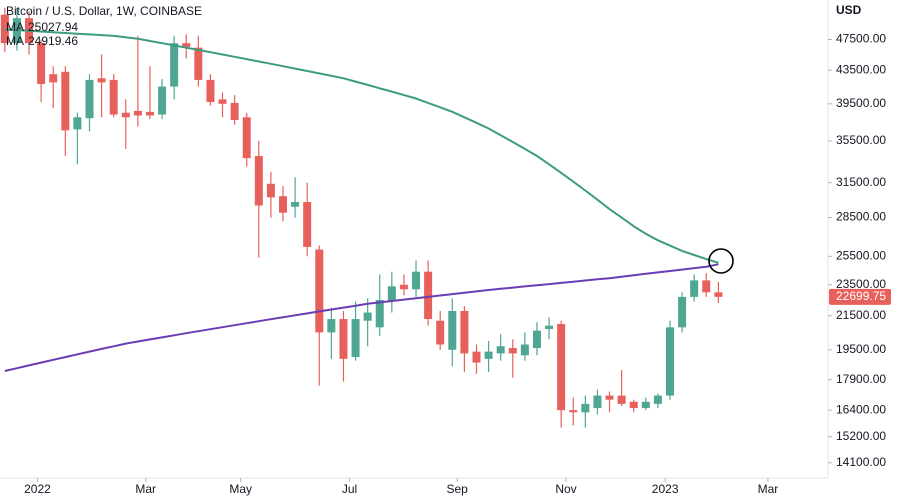 The height and width of the screenshot is (501, 900). I want to click on last-price-label: 22699.75, so click(861, 296).